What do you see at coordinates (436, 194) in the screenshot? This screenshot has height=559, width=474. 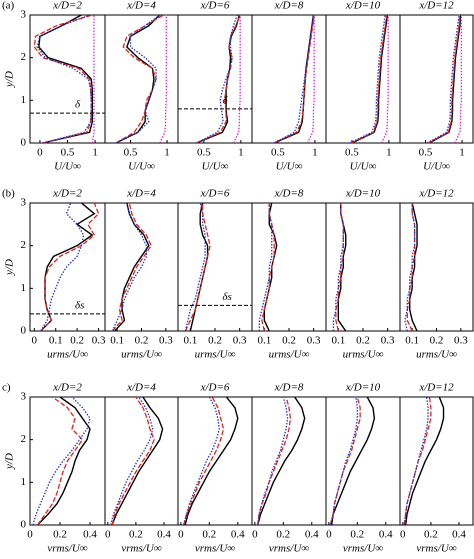 I see `panel-title: x/D=12` at bounding box center [436, 194].